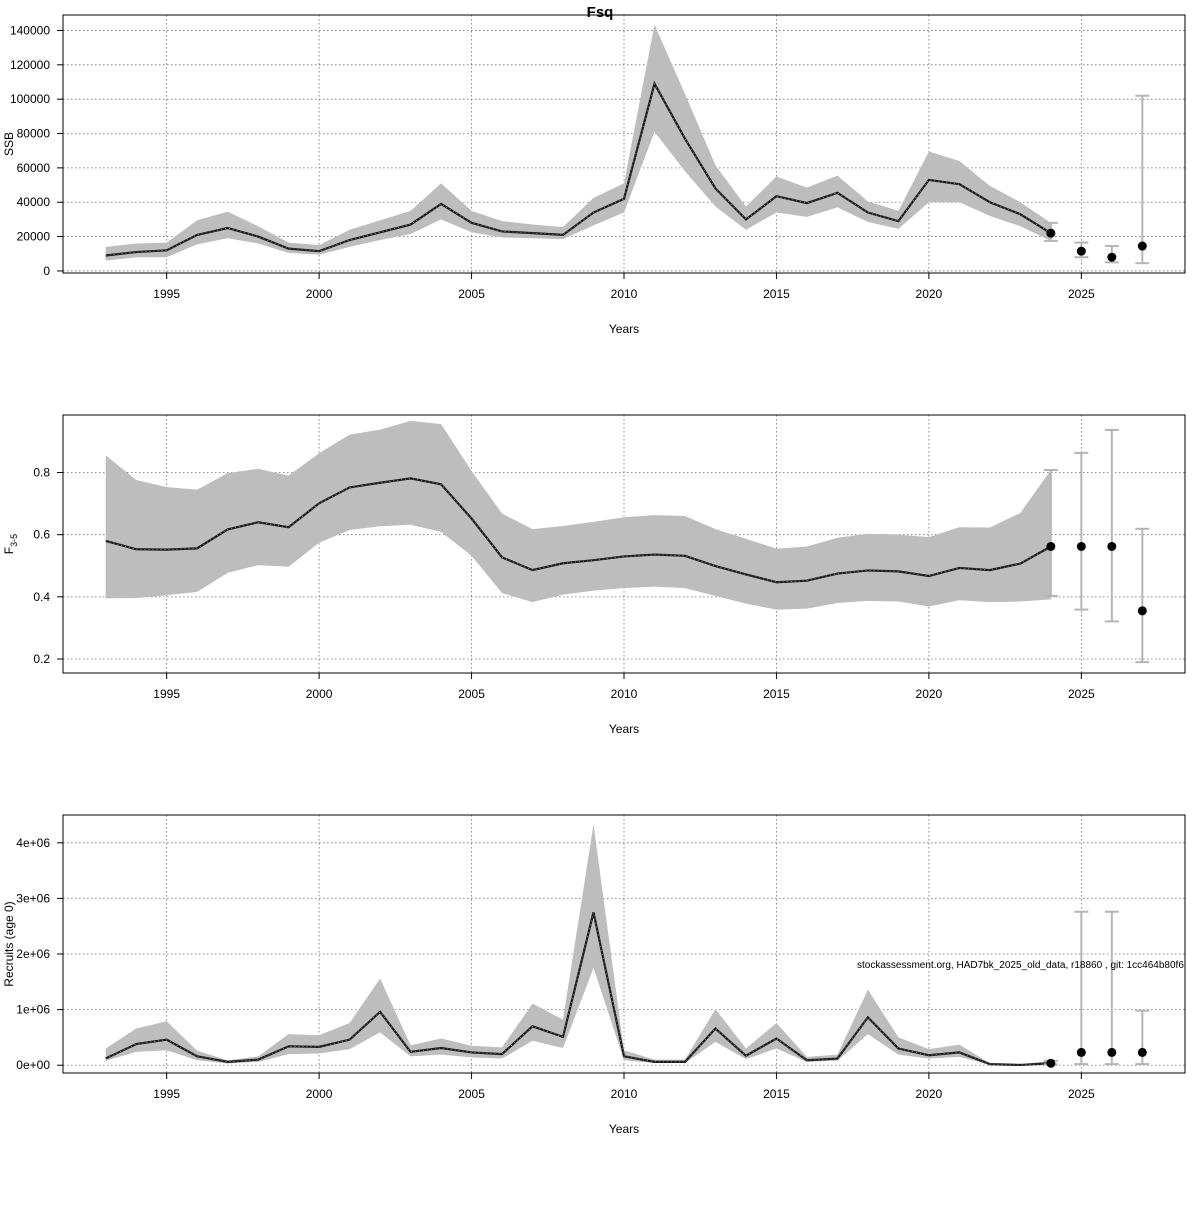 The width and height of the screenshot is (1200, 1205). Describe the element at coordinates (33, 954) in the screenshot. I see `y-tick-label: 2e+06` at that location.